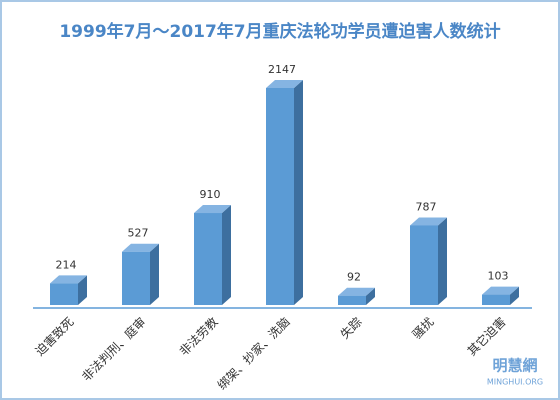  Describe the element at coordinates (515, 382) in the screenshot. I see `watermark-sub: MINGHUI.ORG` at that location.